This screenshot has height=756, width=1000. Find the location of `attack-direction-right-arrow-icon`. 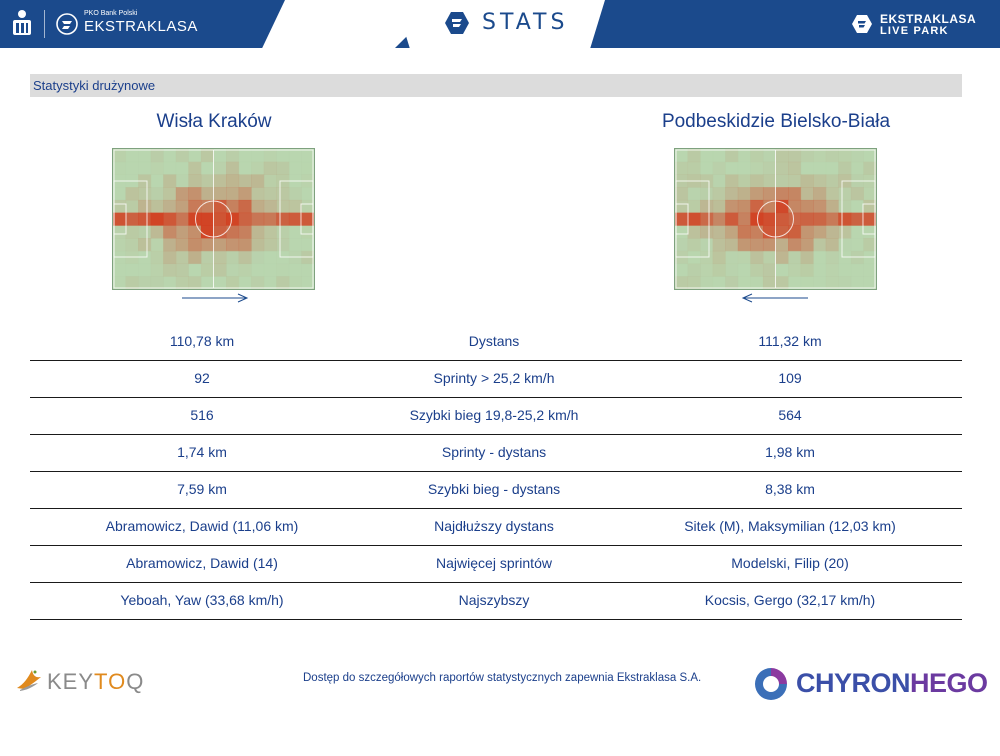

attack-direction-right-arrow-icon is located at coordinates (215, 298).